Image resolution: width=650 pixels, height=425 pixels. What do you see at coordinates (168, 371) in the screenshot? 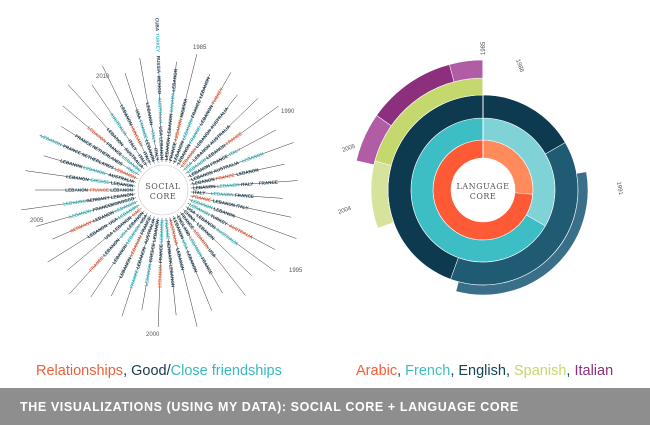
I see `legend-slash: /` at bounding box center [168, 371].